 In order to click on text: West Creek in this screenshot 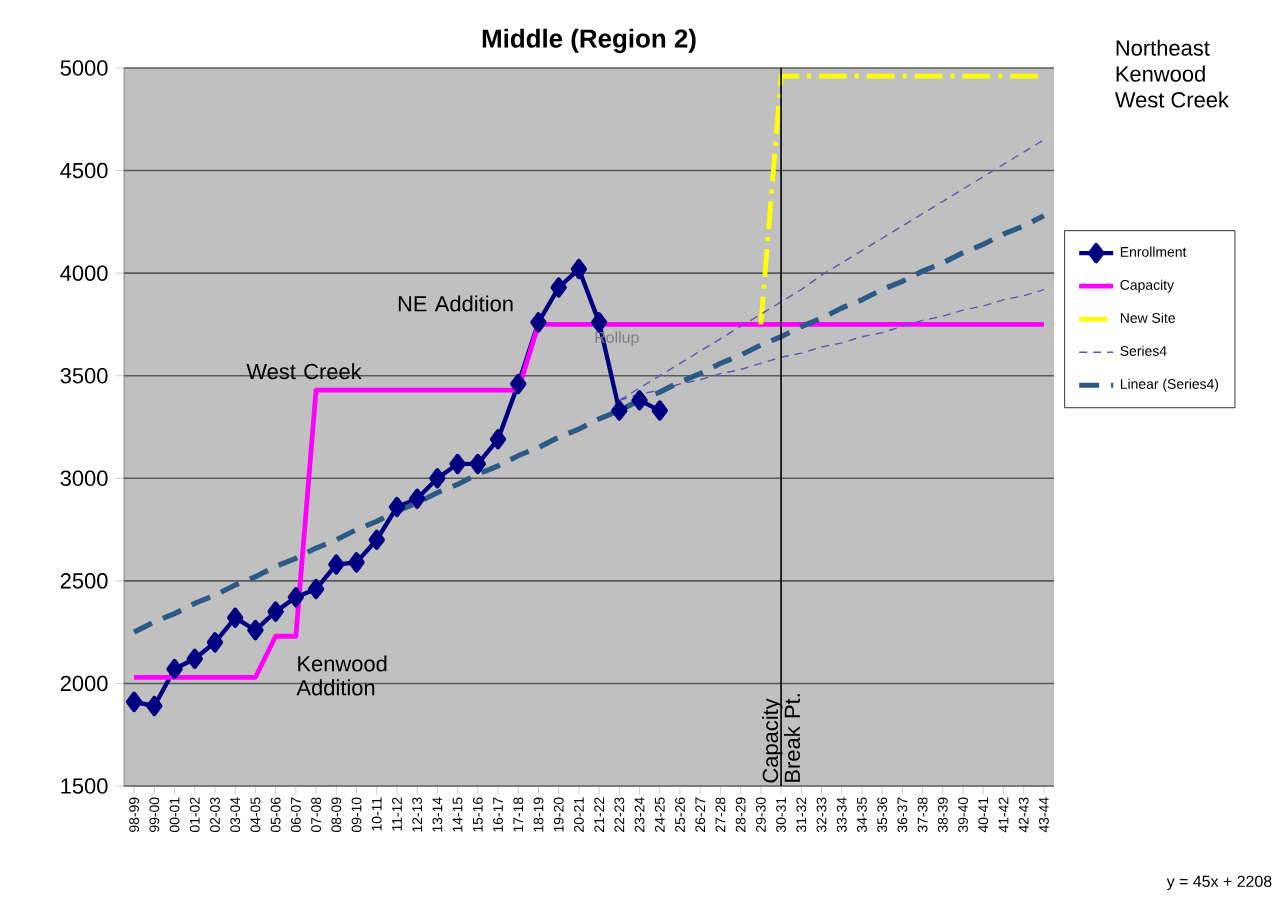, I will do `click(1171, 99)`.